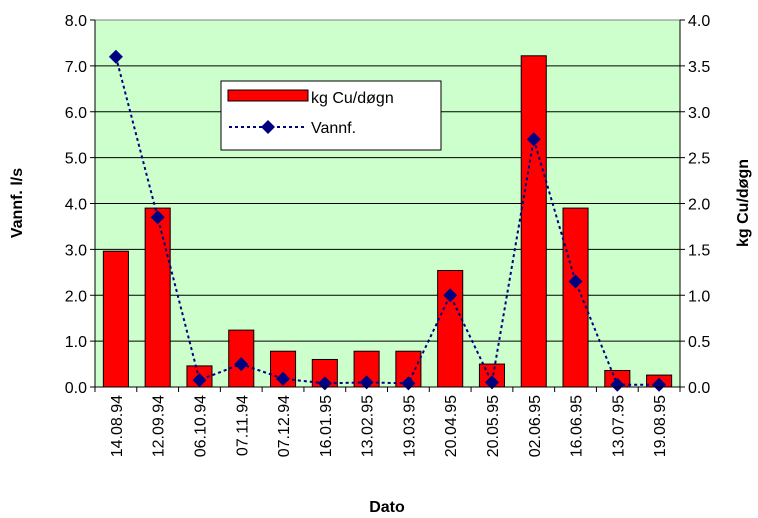  Describe the element at coordinates (409, 426) in the screenshot. I see `x-tick-label-7: 19.03.95` at that location.